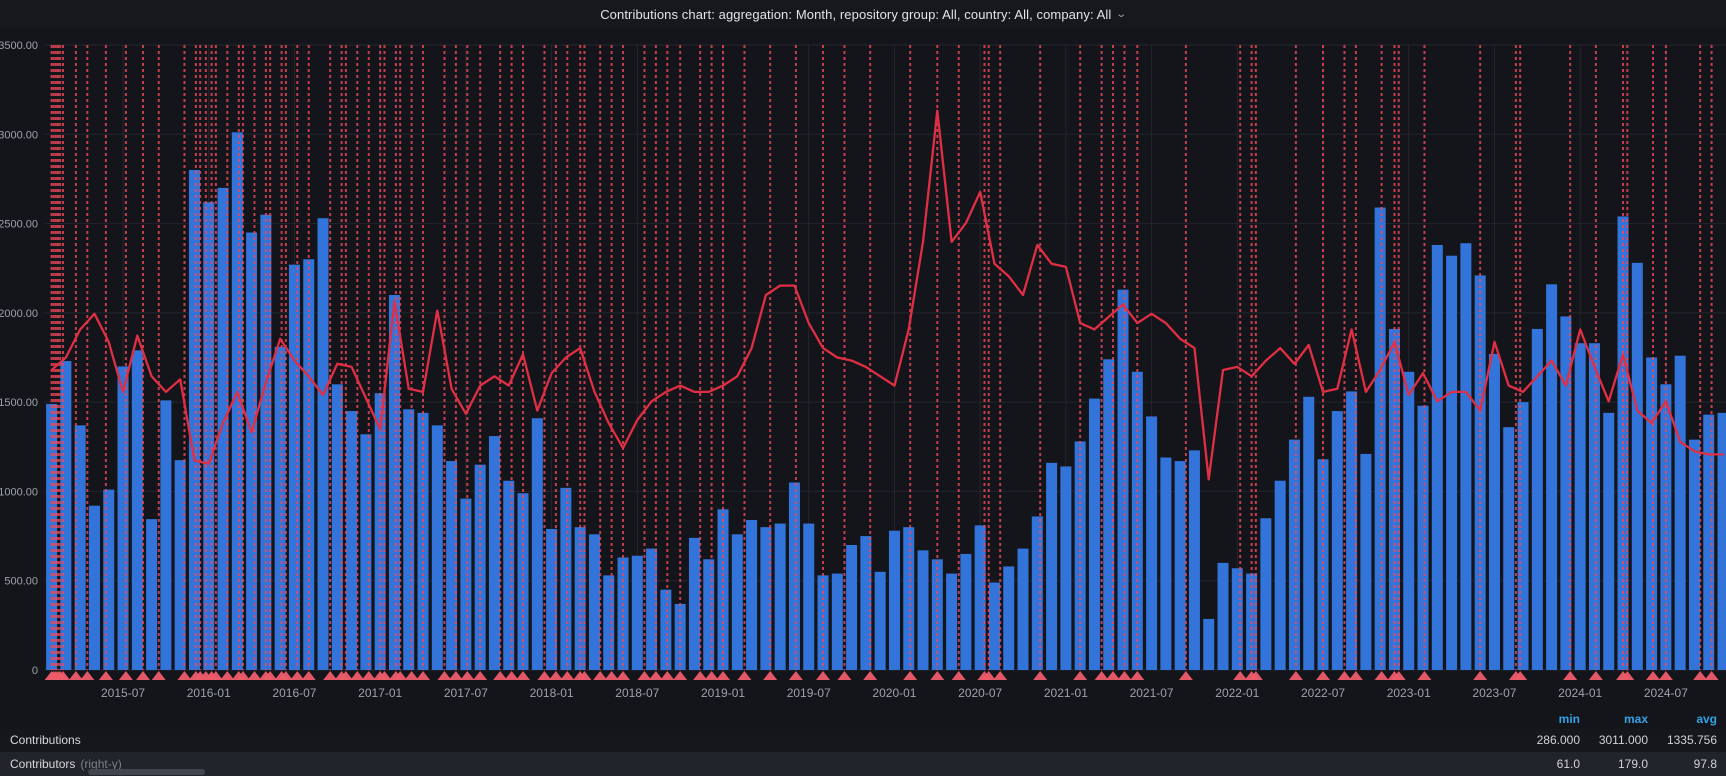 The image size is (1726, 776). Describe the element at coordinates (66, 764) in the screenshot. I see `series-label-contributors: Contributors (right-y)` at that location.